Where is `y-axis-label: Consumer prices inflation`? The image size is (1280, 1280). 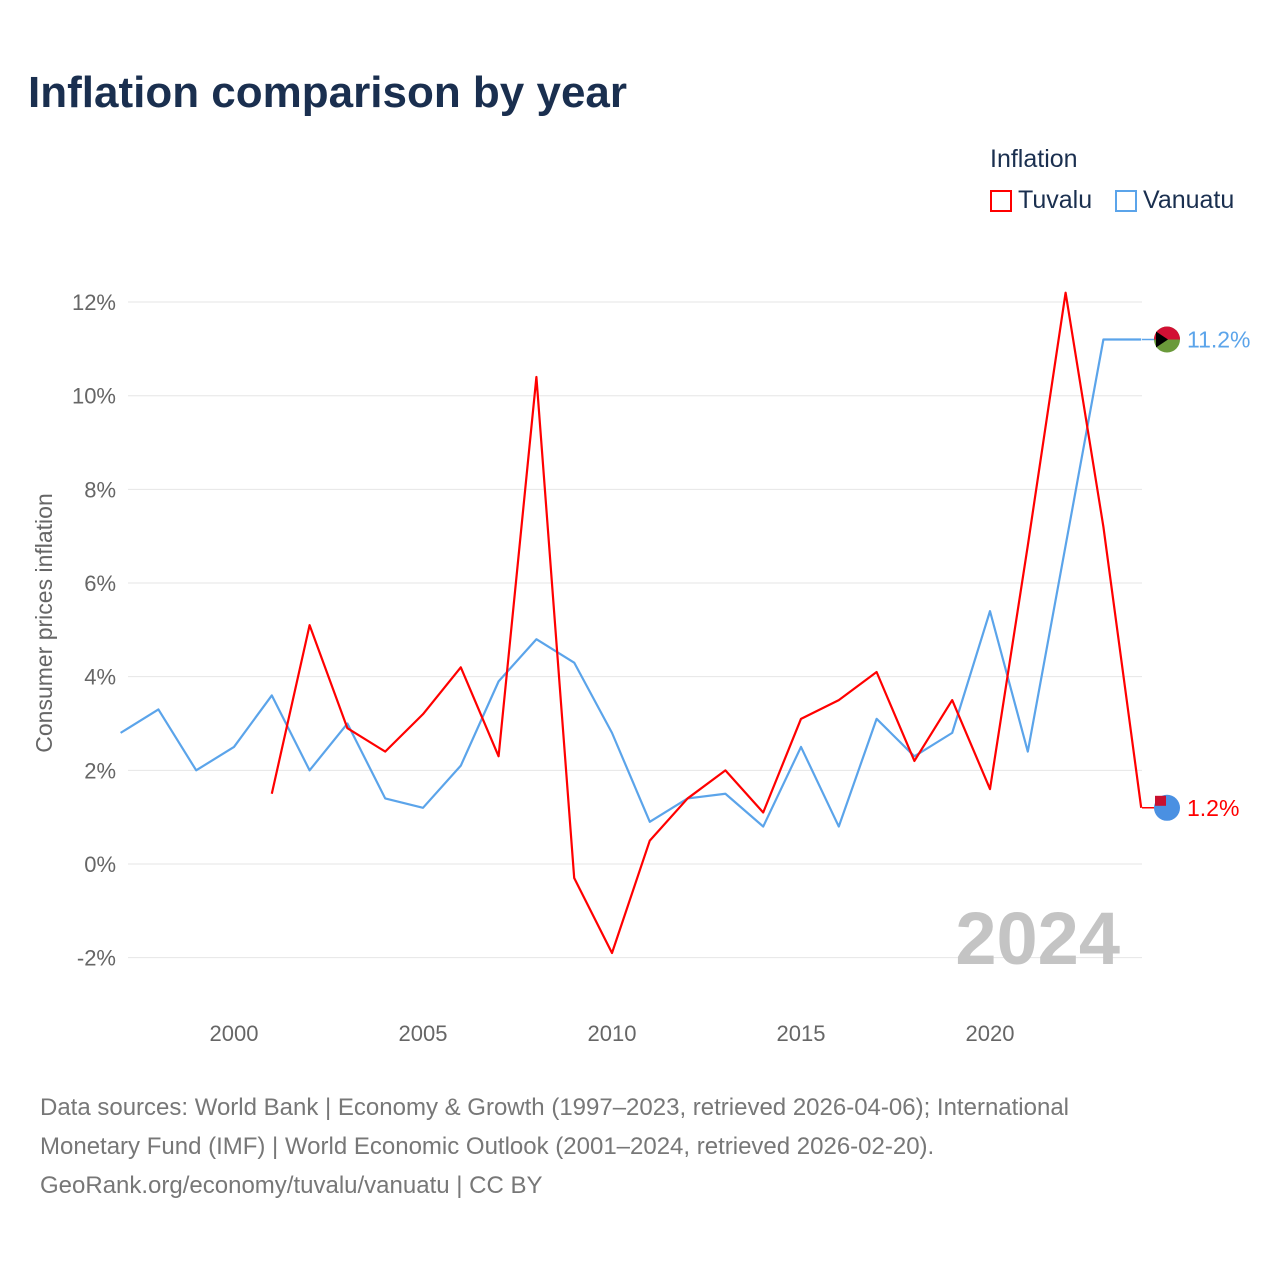 y-axis-label: Consumer prices inflation is located at coordinates (44, 623).